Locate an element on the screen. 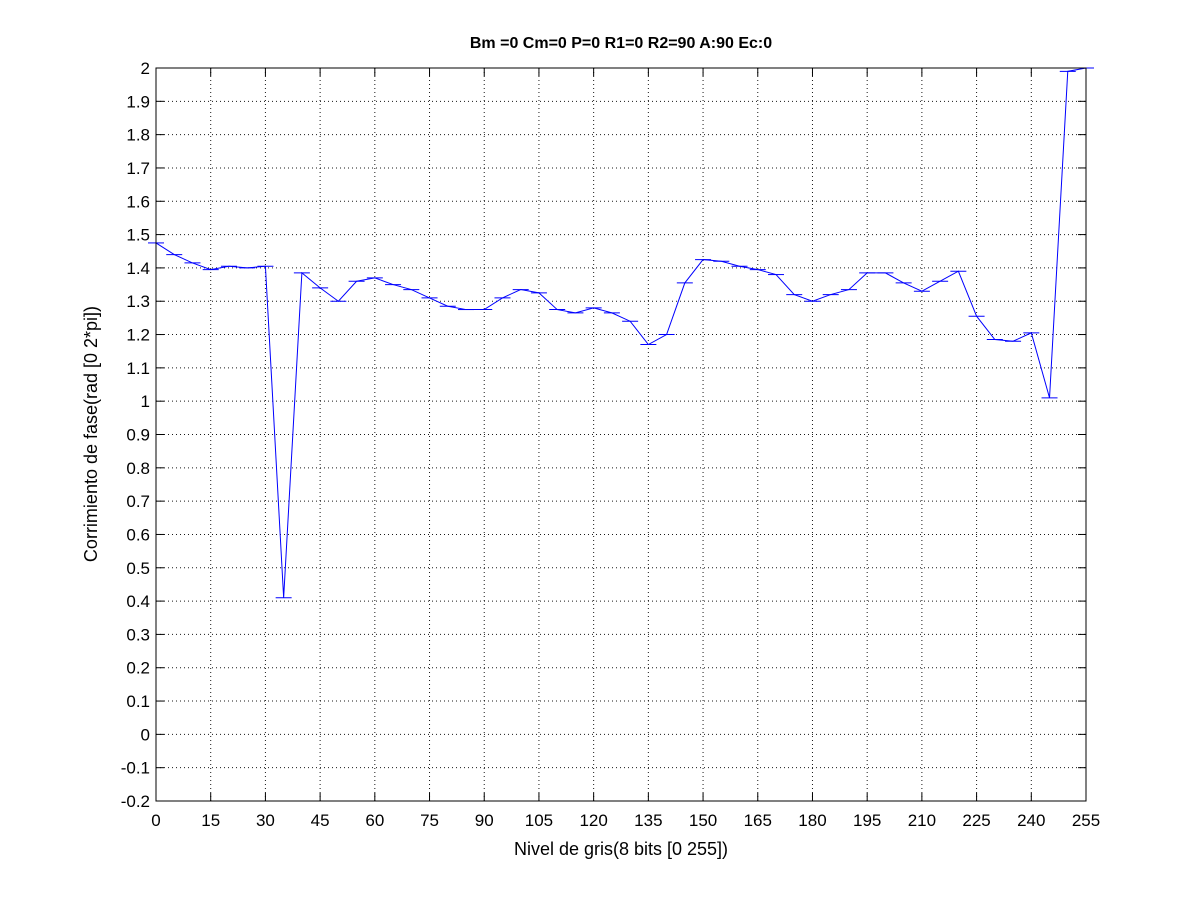 Image resolution: width=1200 pixels, height=900 pixels. y-tick-label: 0.2 is located at coordinates (138, 668).